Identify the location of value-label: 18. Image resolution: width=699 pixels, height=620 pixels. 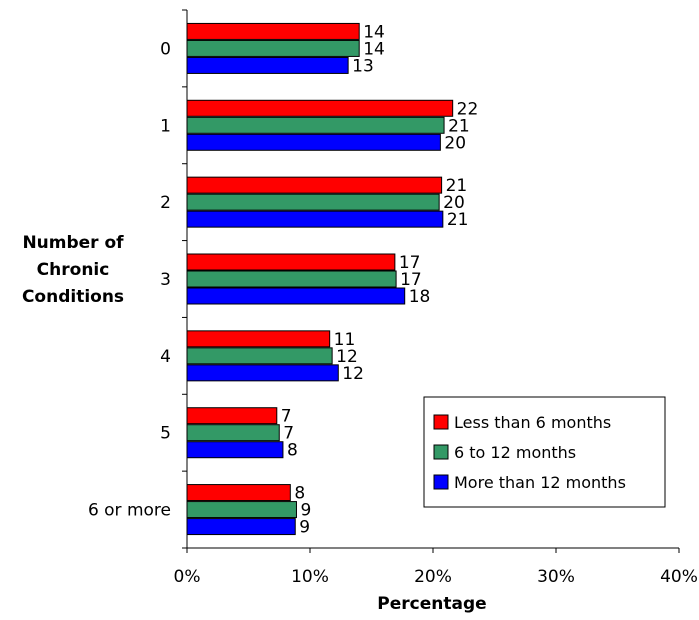
(420, 297).